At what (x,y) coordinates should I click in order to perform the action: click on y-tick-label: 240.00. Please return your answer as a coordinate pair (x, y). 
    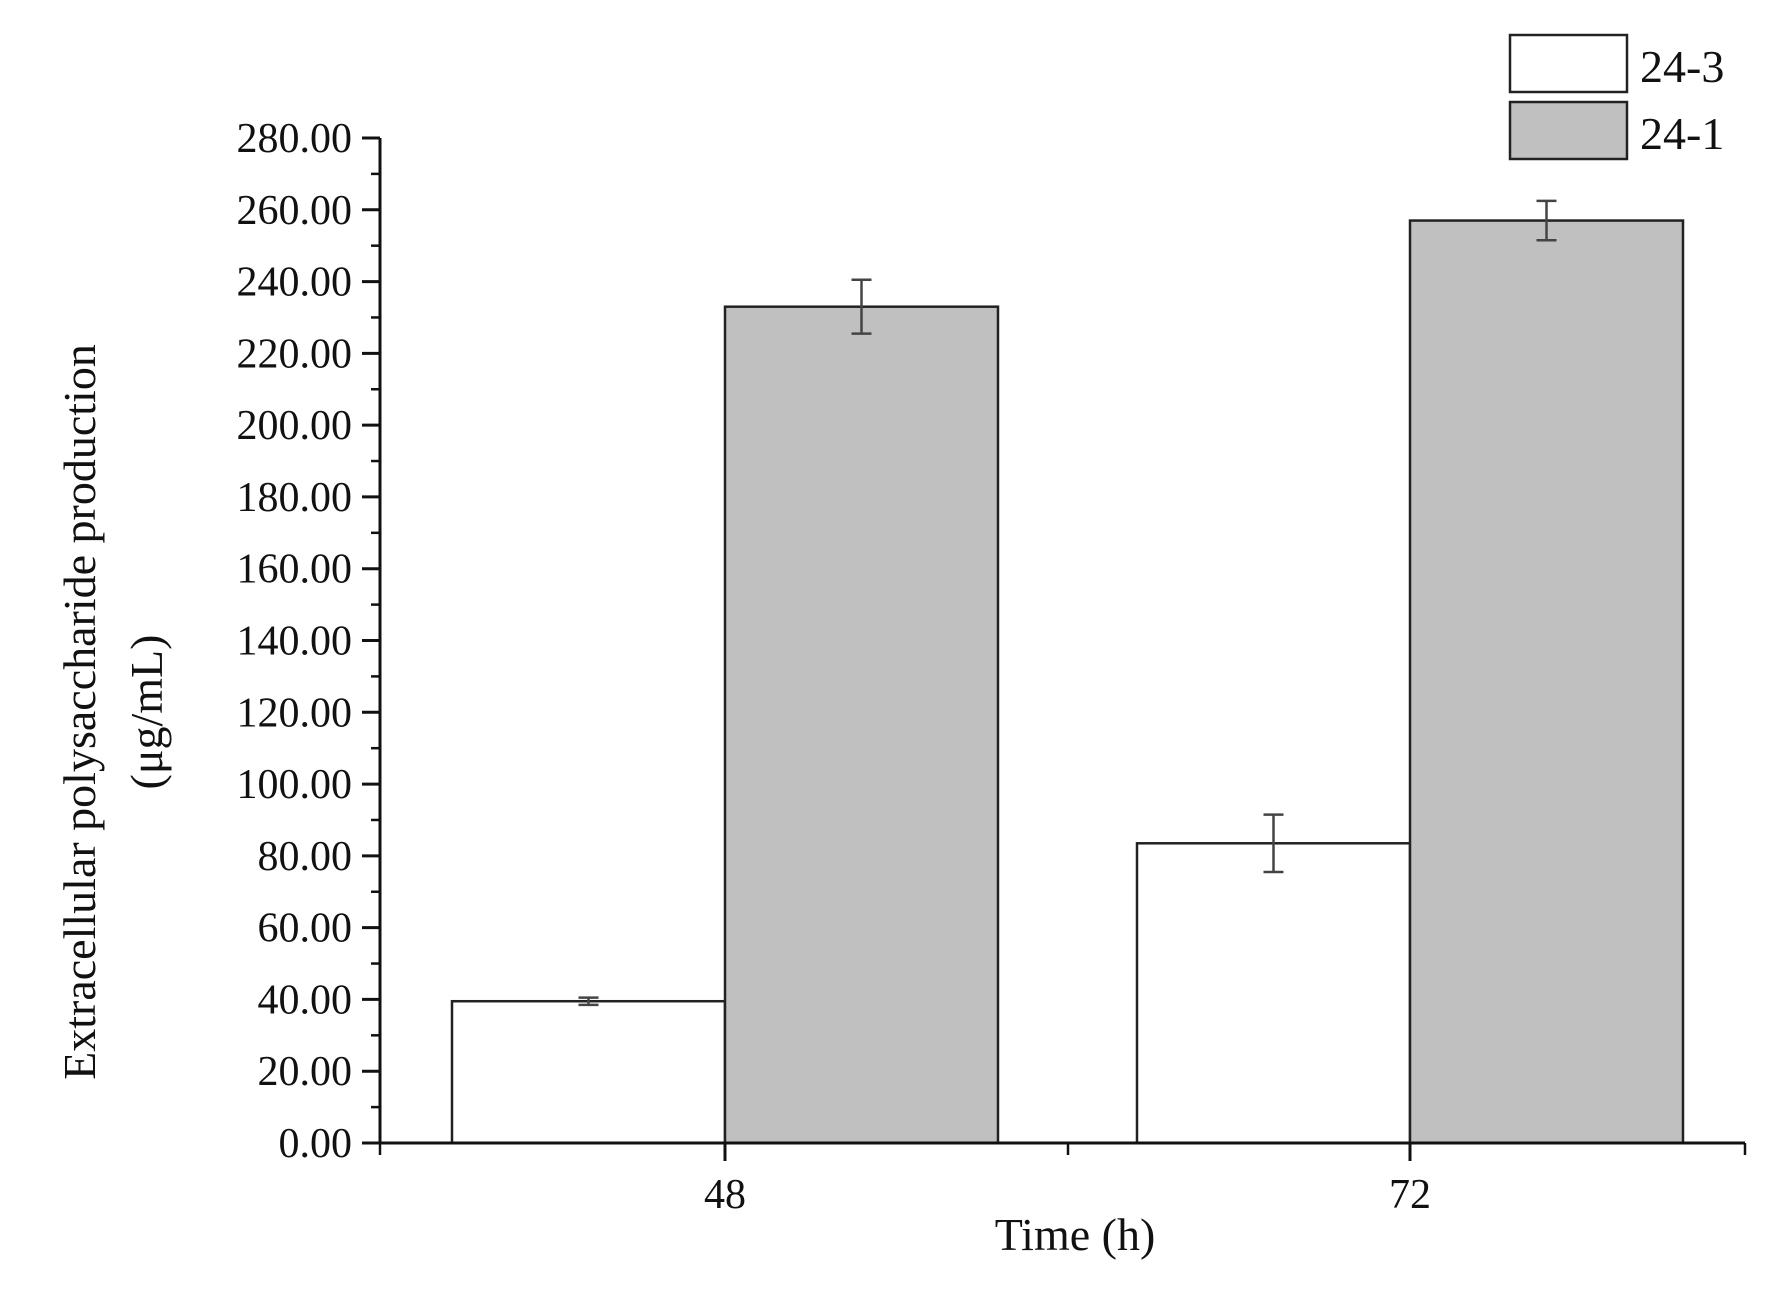
    Looking at the image, I should click on (295, 283).